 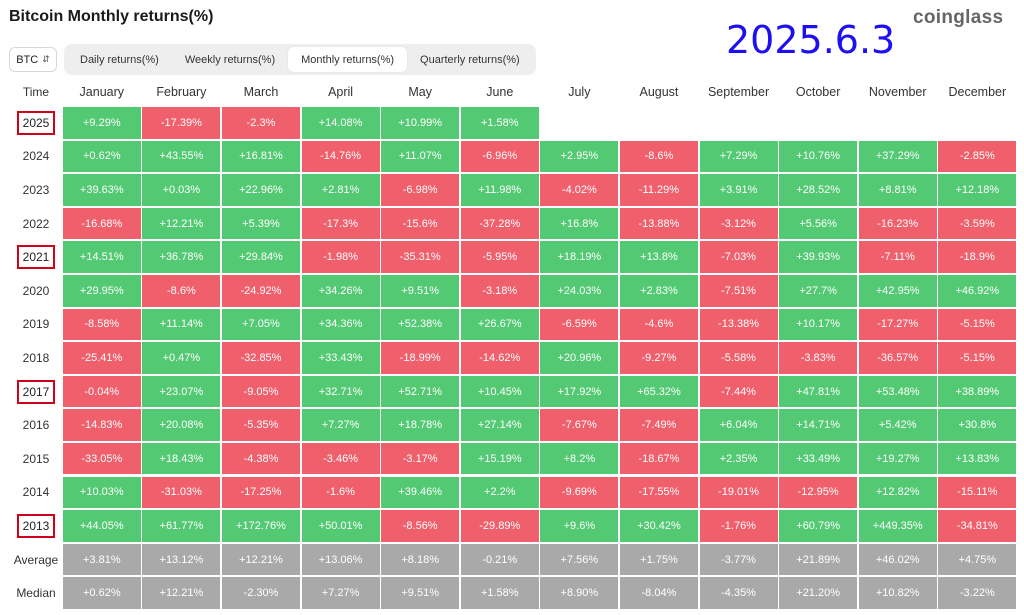 What do you see at coordinates (36, 92) in the screenshot?
I see `time-header: Time` at bounding box center [36, 92].